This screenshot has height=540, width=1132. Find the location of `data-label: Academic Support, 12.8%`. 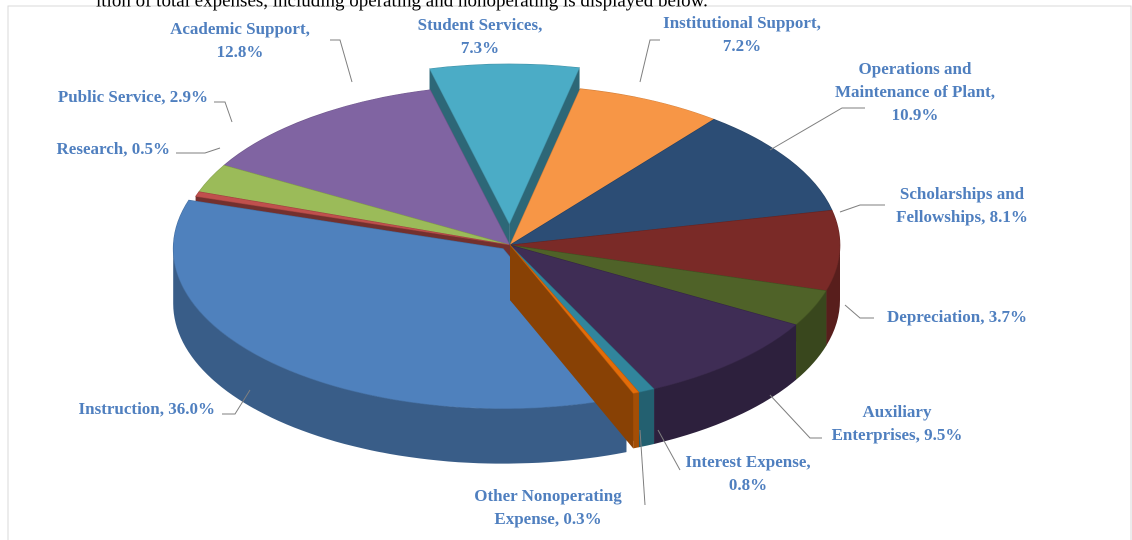

data-label: Academic Support, 12.8% is located at coordinates (240, 40).